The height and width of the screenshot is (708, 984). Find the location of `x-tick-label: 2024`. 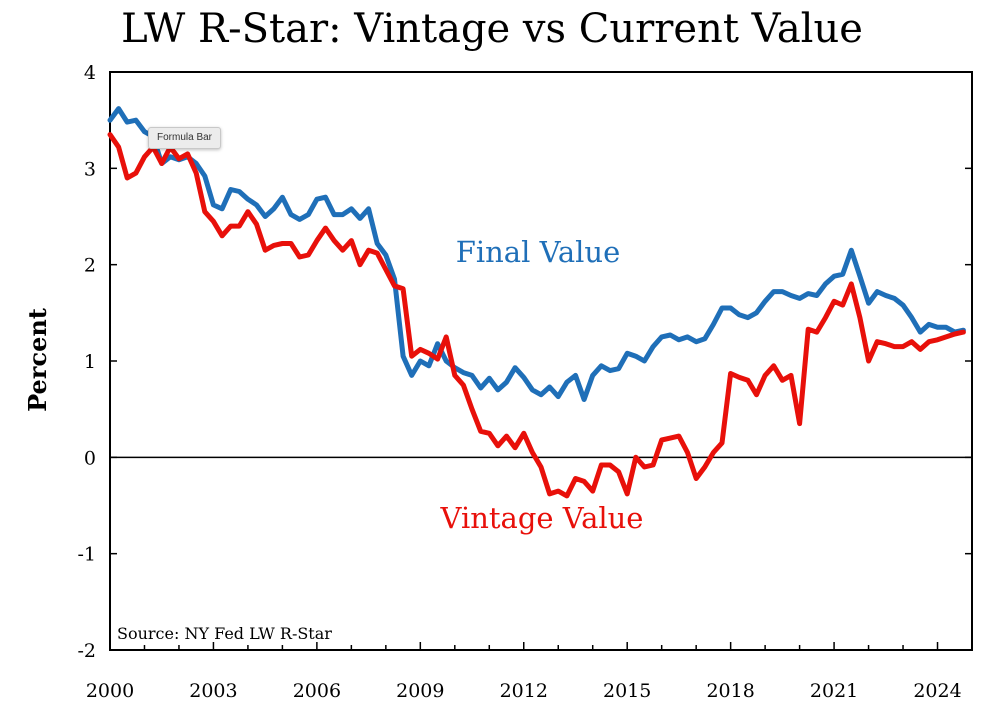

x-tick-label: 2024 is located at coordinates (937, 691).